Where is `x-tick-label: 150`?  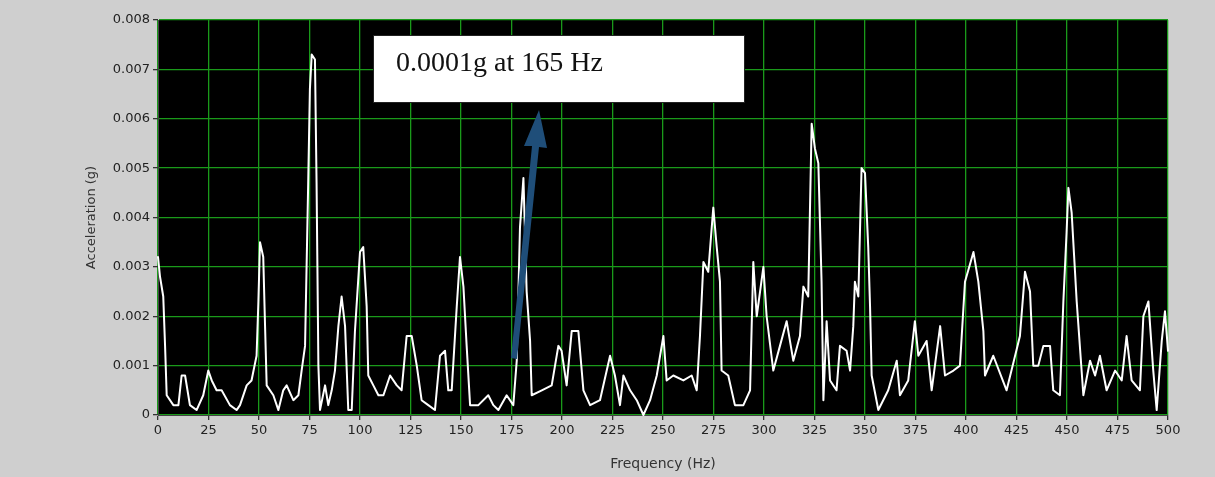
x-tick-label: 150 is located at coordinates (461, 430).